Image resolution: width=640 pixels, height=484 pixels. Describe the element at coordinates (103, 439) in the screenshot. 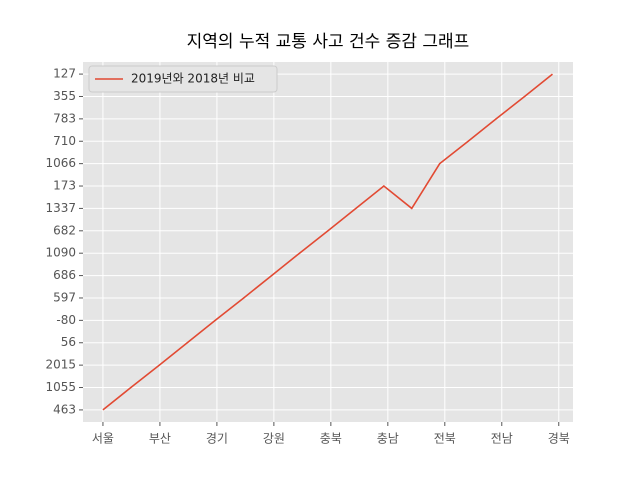

I see `x-tick-label: 서울` at that location.